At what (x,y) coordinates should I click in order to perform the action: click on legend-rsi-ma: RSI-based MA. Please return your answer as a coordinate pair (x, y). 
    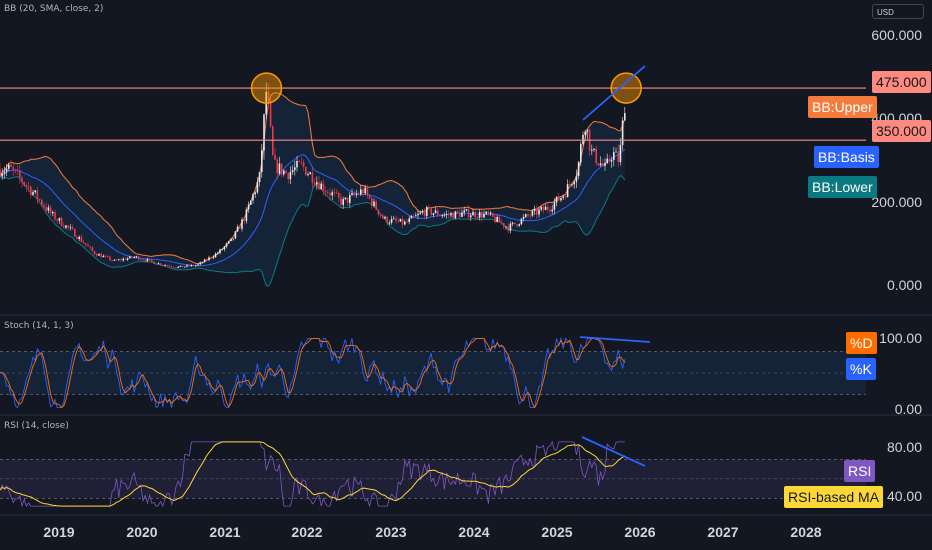
    Looking at the image, I should click on (834, 497).